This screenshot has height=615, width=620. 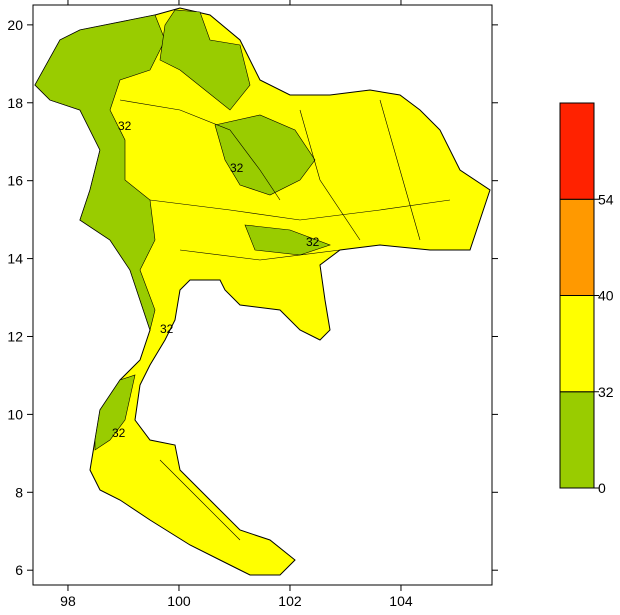 What do you see at coordinates (15, 414) in the screenshot?
I see `y-tick-label: 10` at bounding box center [15, 414].